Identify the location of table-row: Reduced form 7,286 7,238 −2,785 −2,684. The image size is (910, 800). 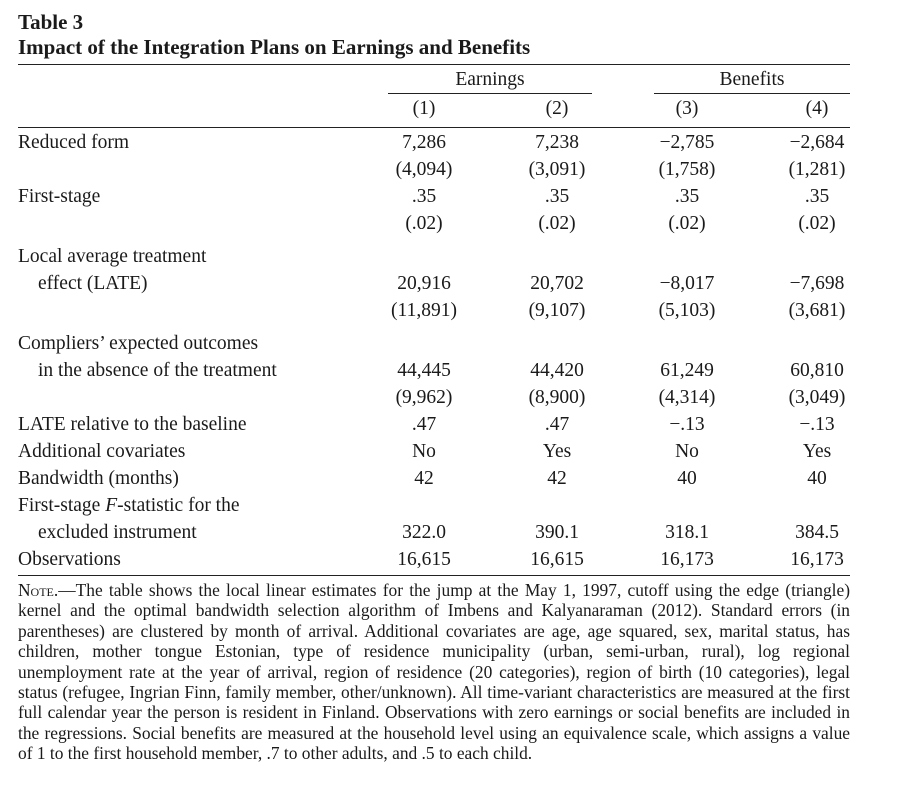
(434, 142).